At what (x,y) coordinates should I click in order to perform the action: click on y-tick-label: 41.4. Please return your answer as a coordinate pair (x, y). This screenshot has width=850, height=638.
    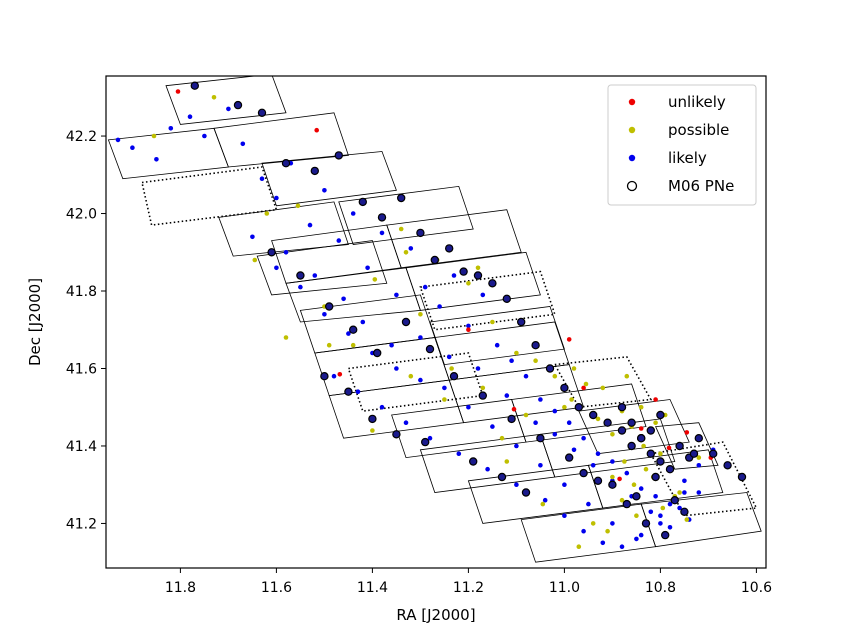
    Looking at the image, I should click on (81, 447).